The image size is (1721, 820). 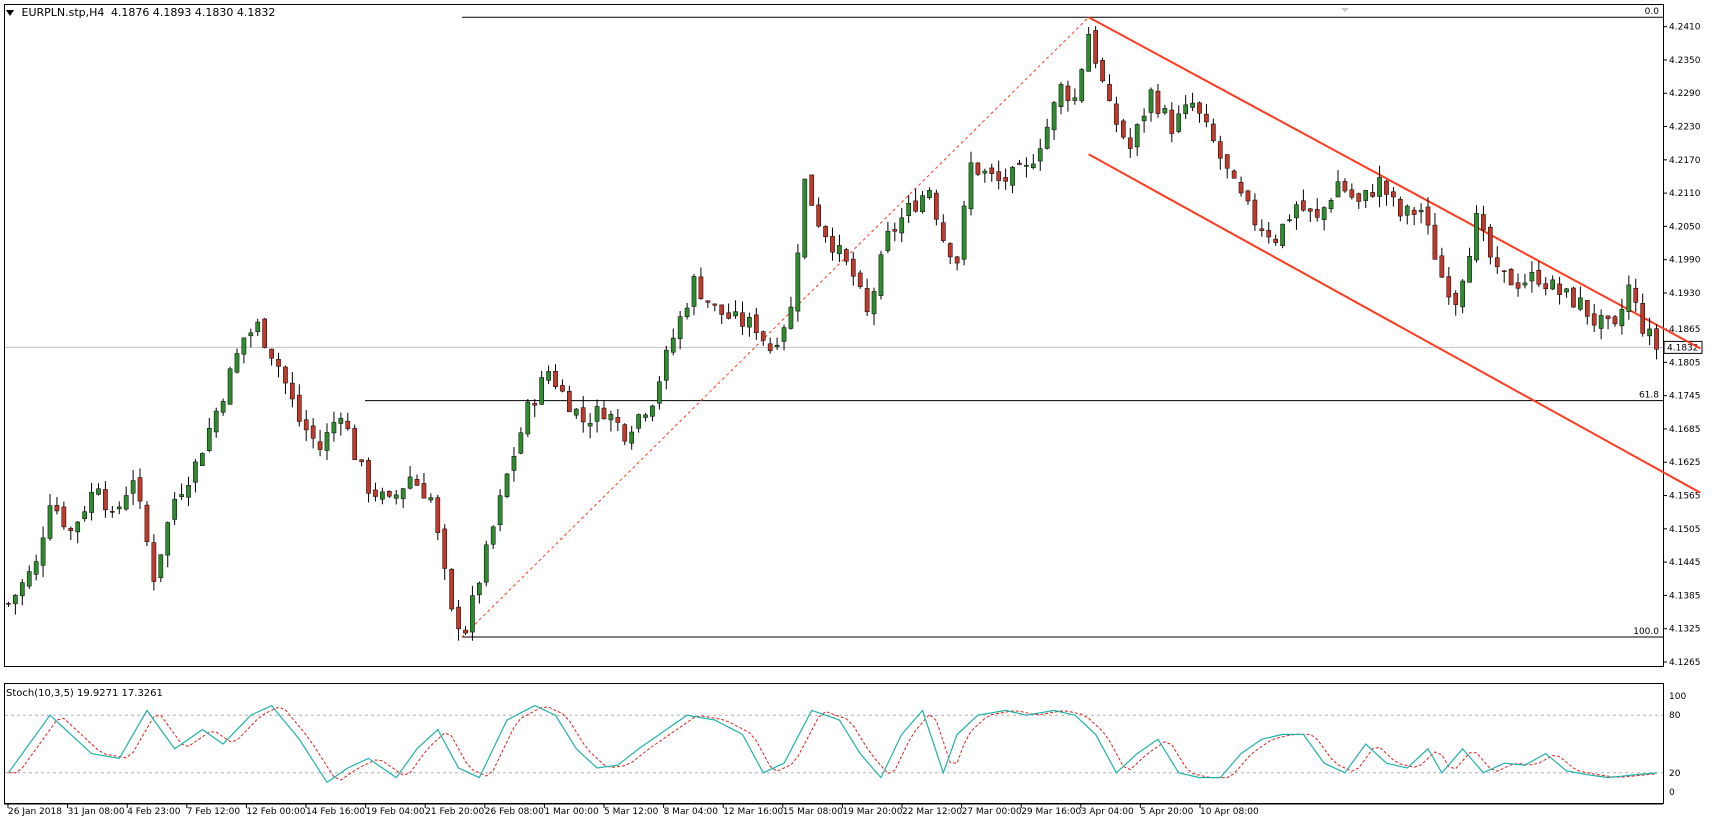 What do you see at coordinates (1229, 812) in the screenshot?
I see `time-axis-label: 10 Apr 08:00` at bounding box center [1229, 812].